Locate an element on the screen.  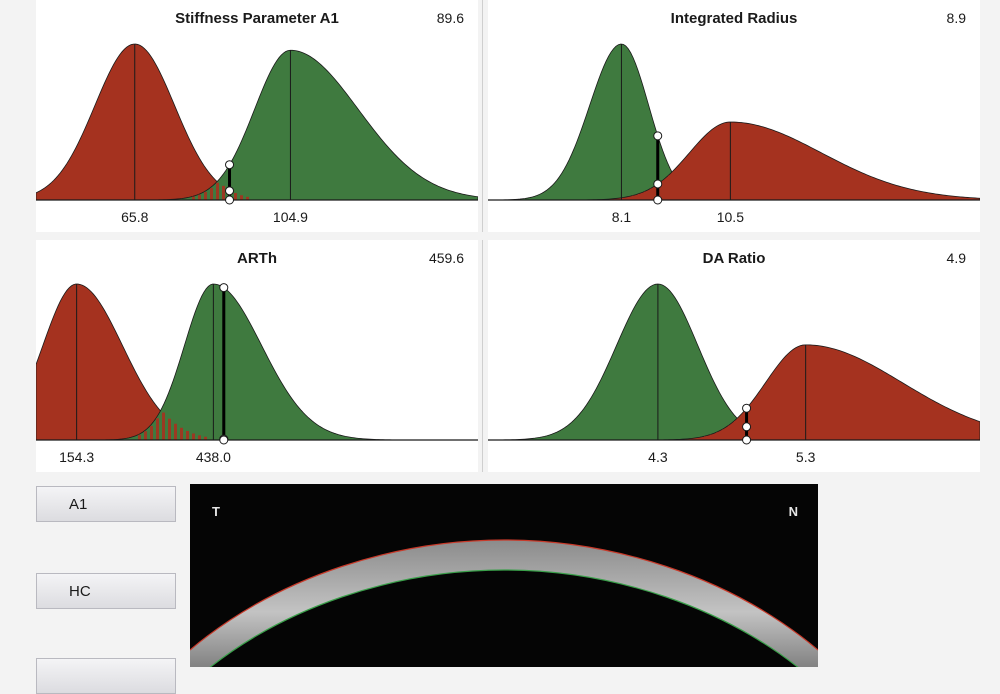
nasal-label: N is located at coordinates (793, 511).